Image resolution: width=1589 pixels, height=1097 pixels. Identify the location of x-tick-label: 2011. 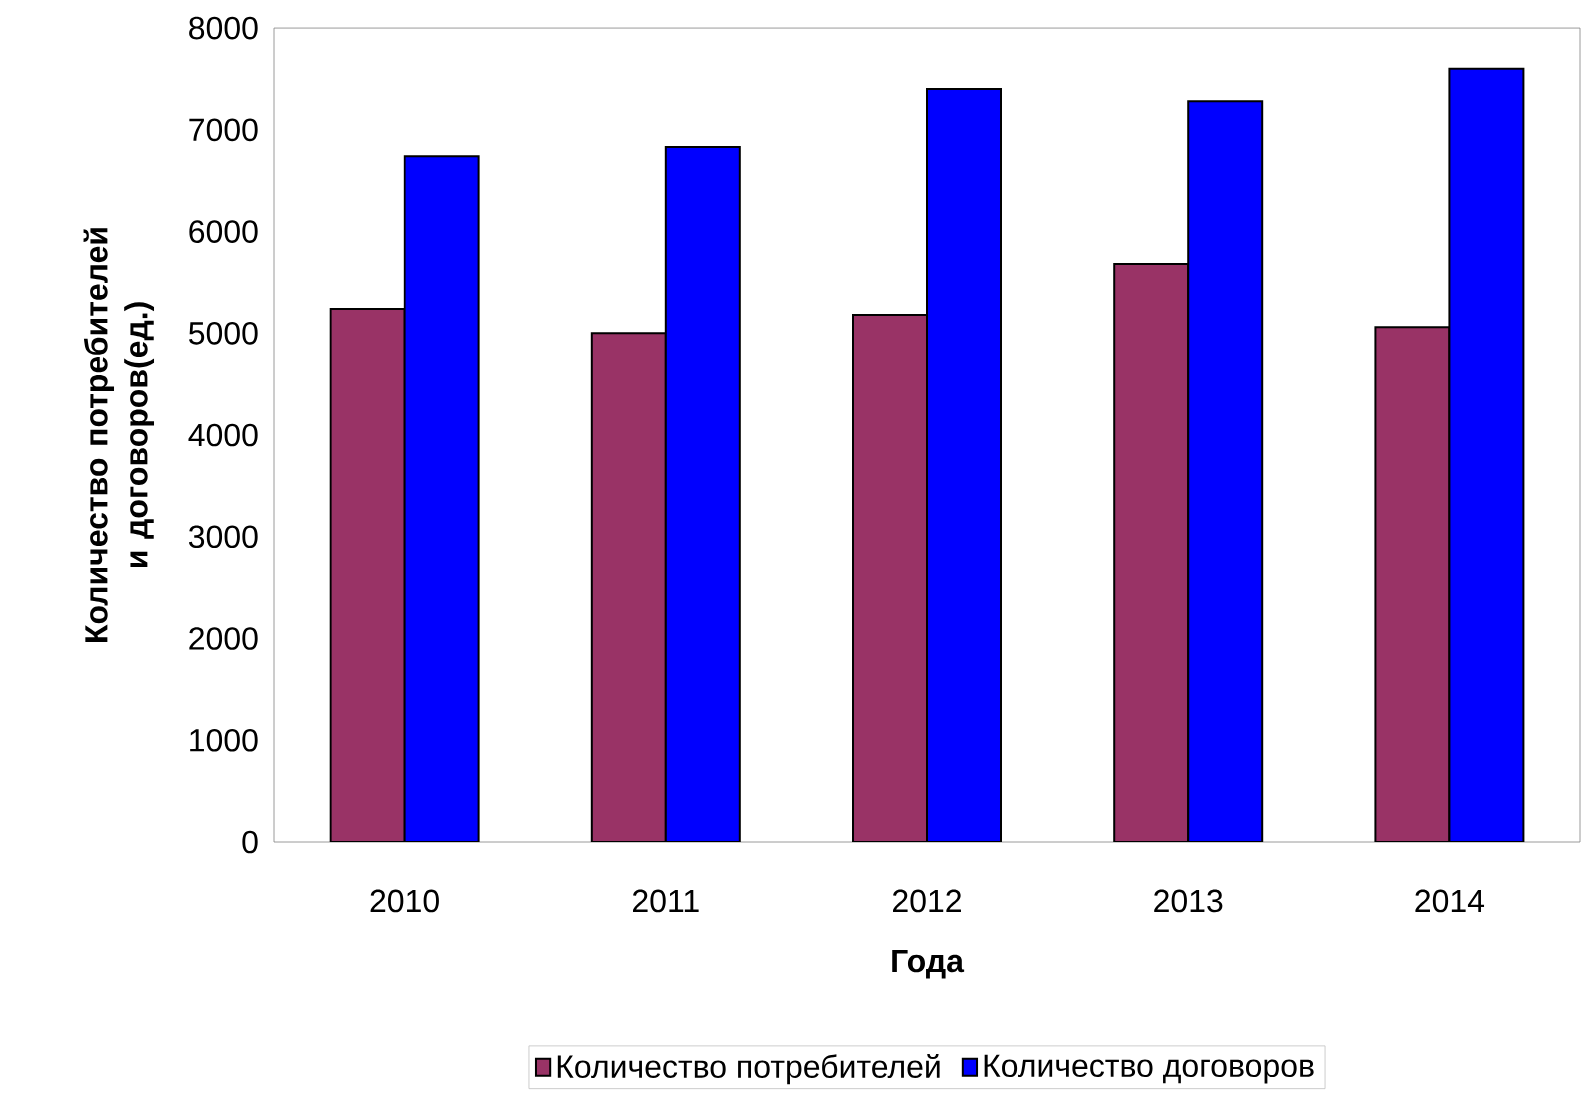
(666, 901).